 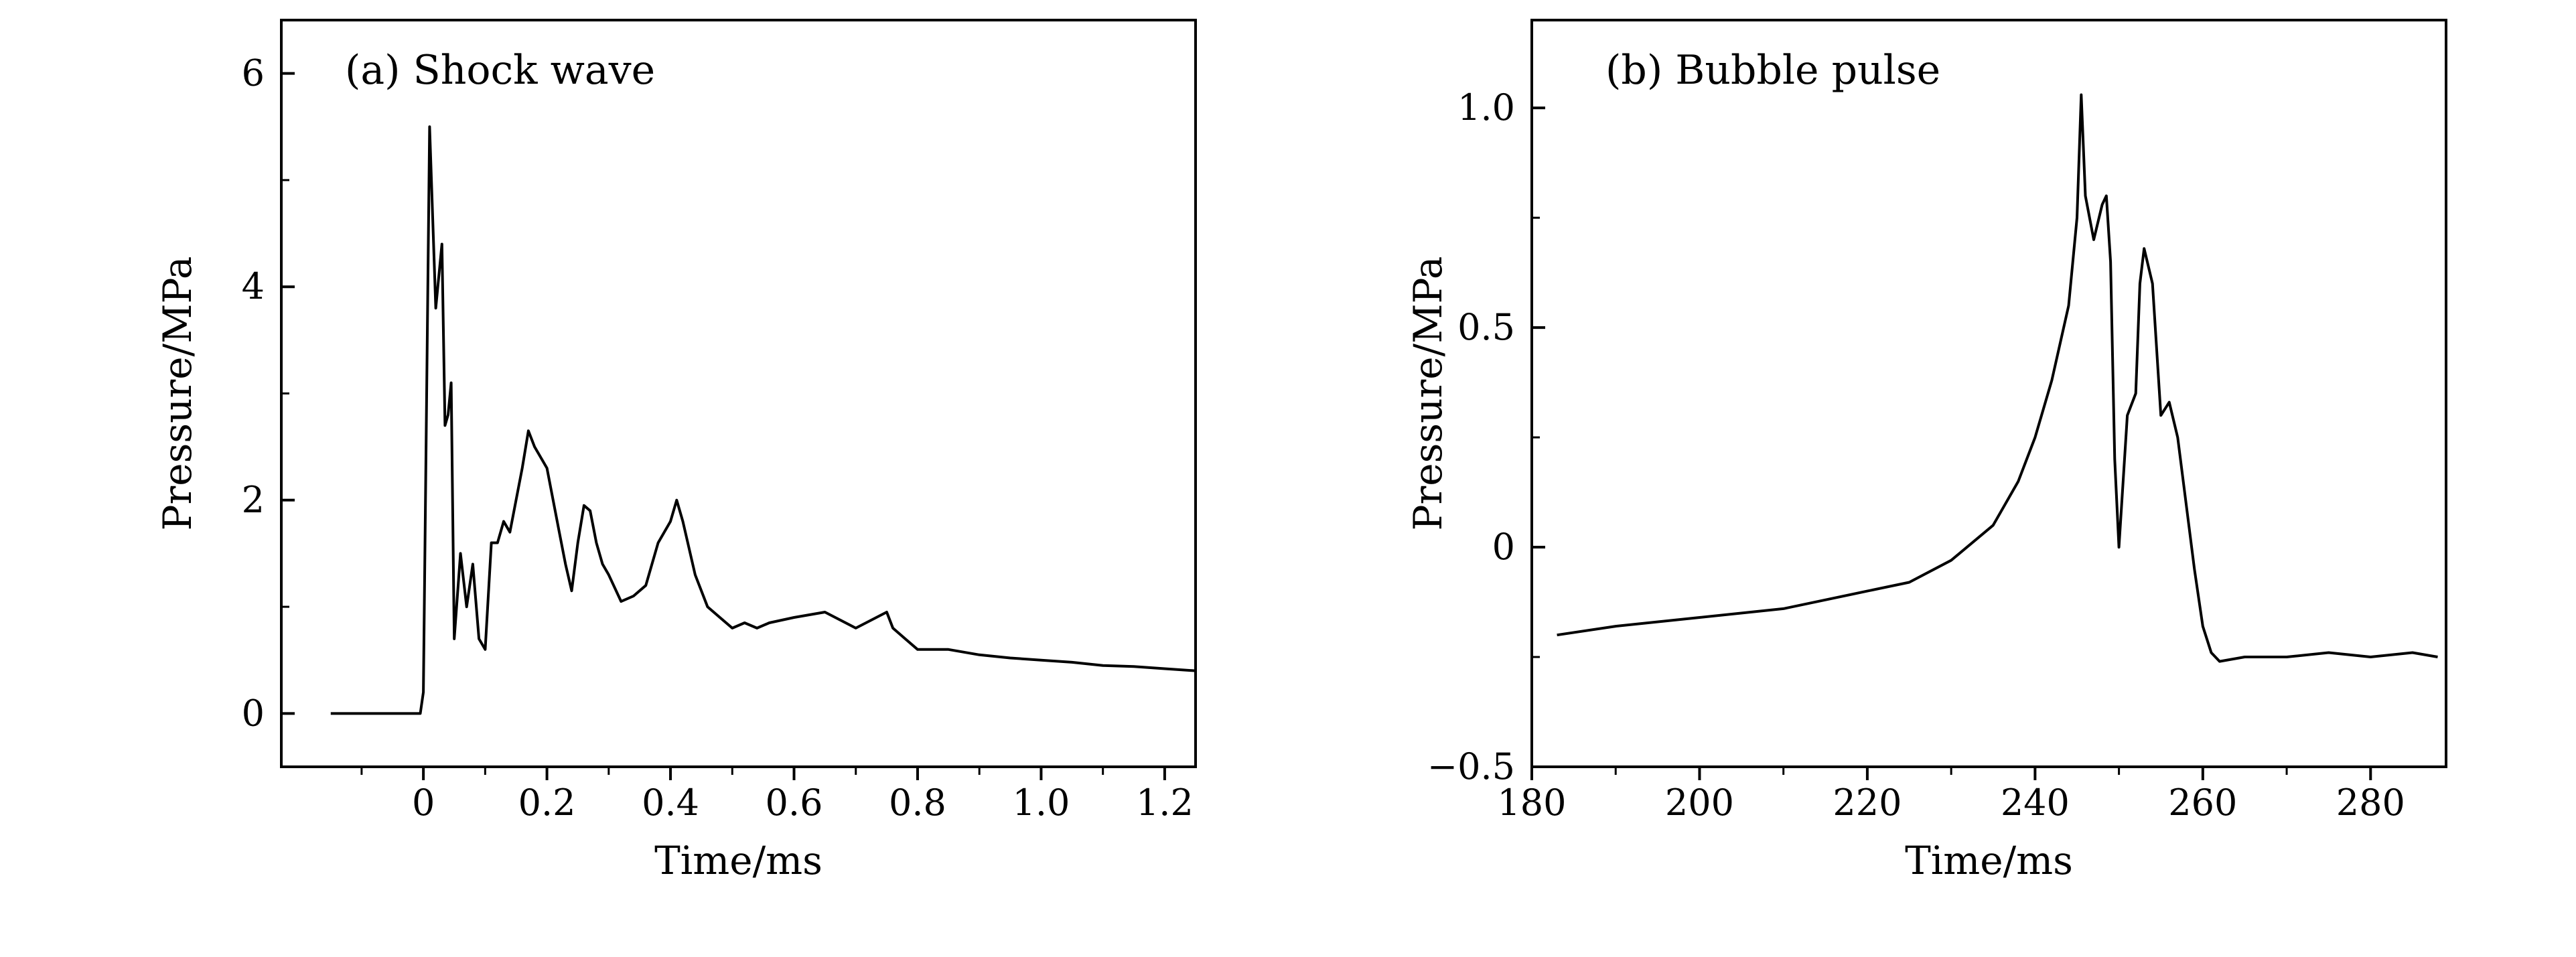 What do you see at coordinates (794, 803) in the screenshot?
I see `x-tick-label: 0.6` at bounding box center [794, 803].